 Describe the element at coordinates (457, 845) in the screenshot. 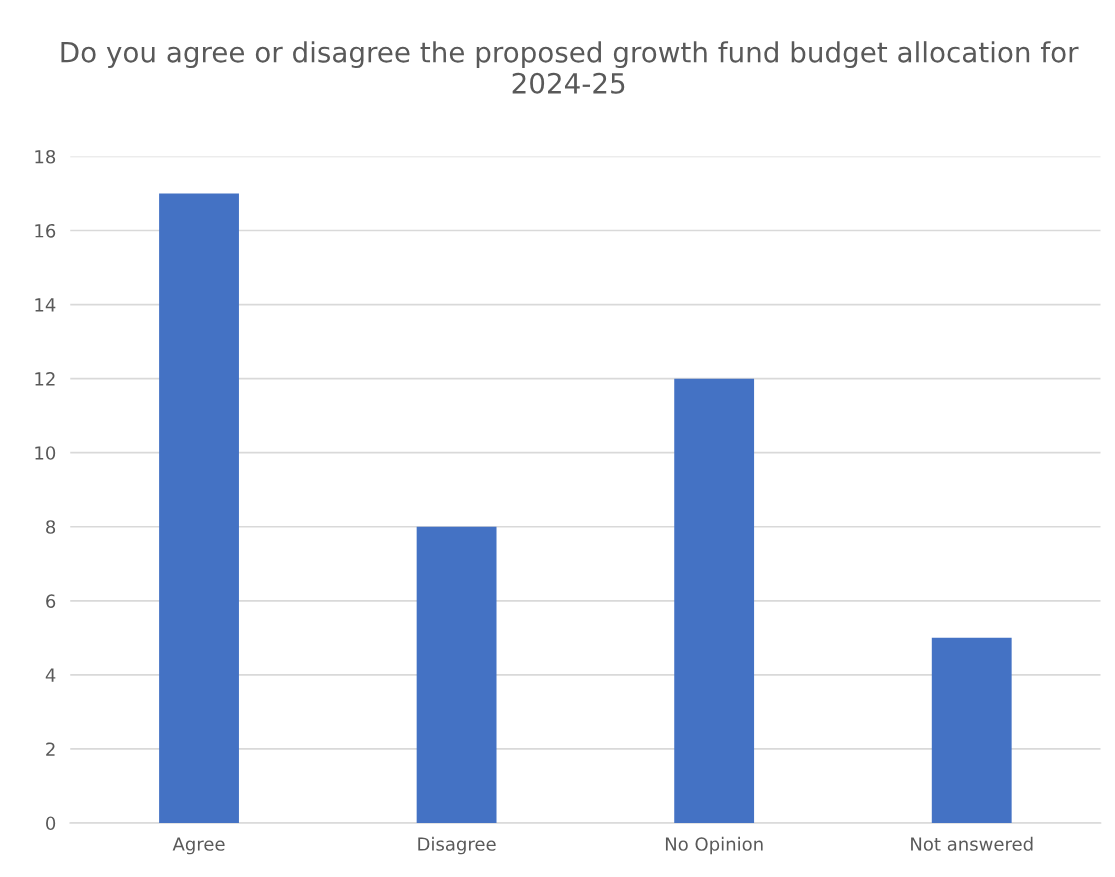

I see `x-tick-label: Disagree` at that location.